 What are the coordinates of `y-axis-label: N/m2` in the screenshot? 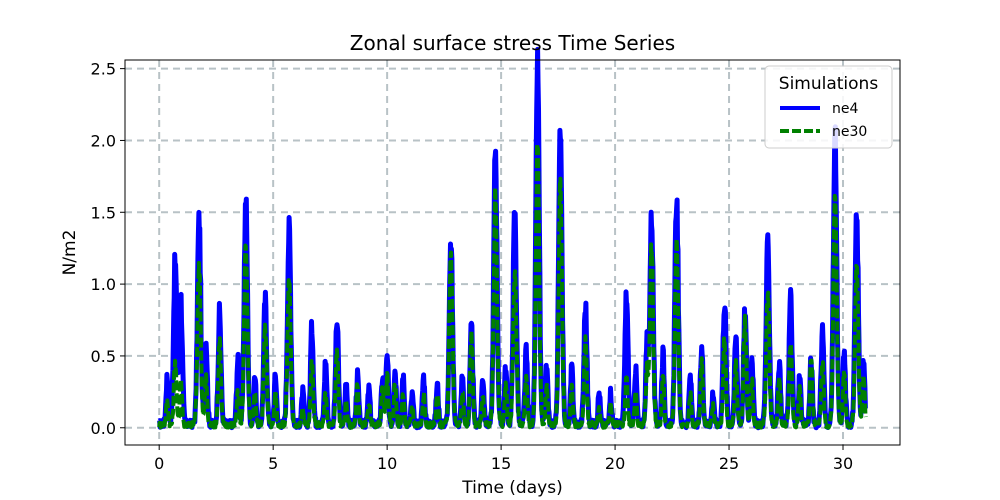 It's located at (70, 253).